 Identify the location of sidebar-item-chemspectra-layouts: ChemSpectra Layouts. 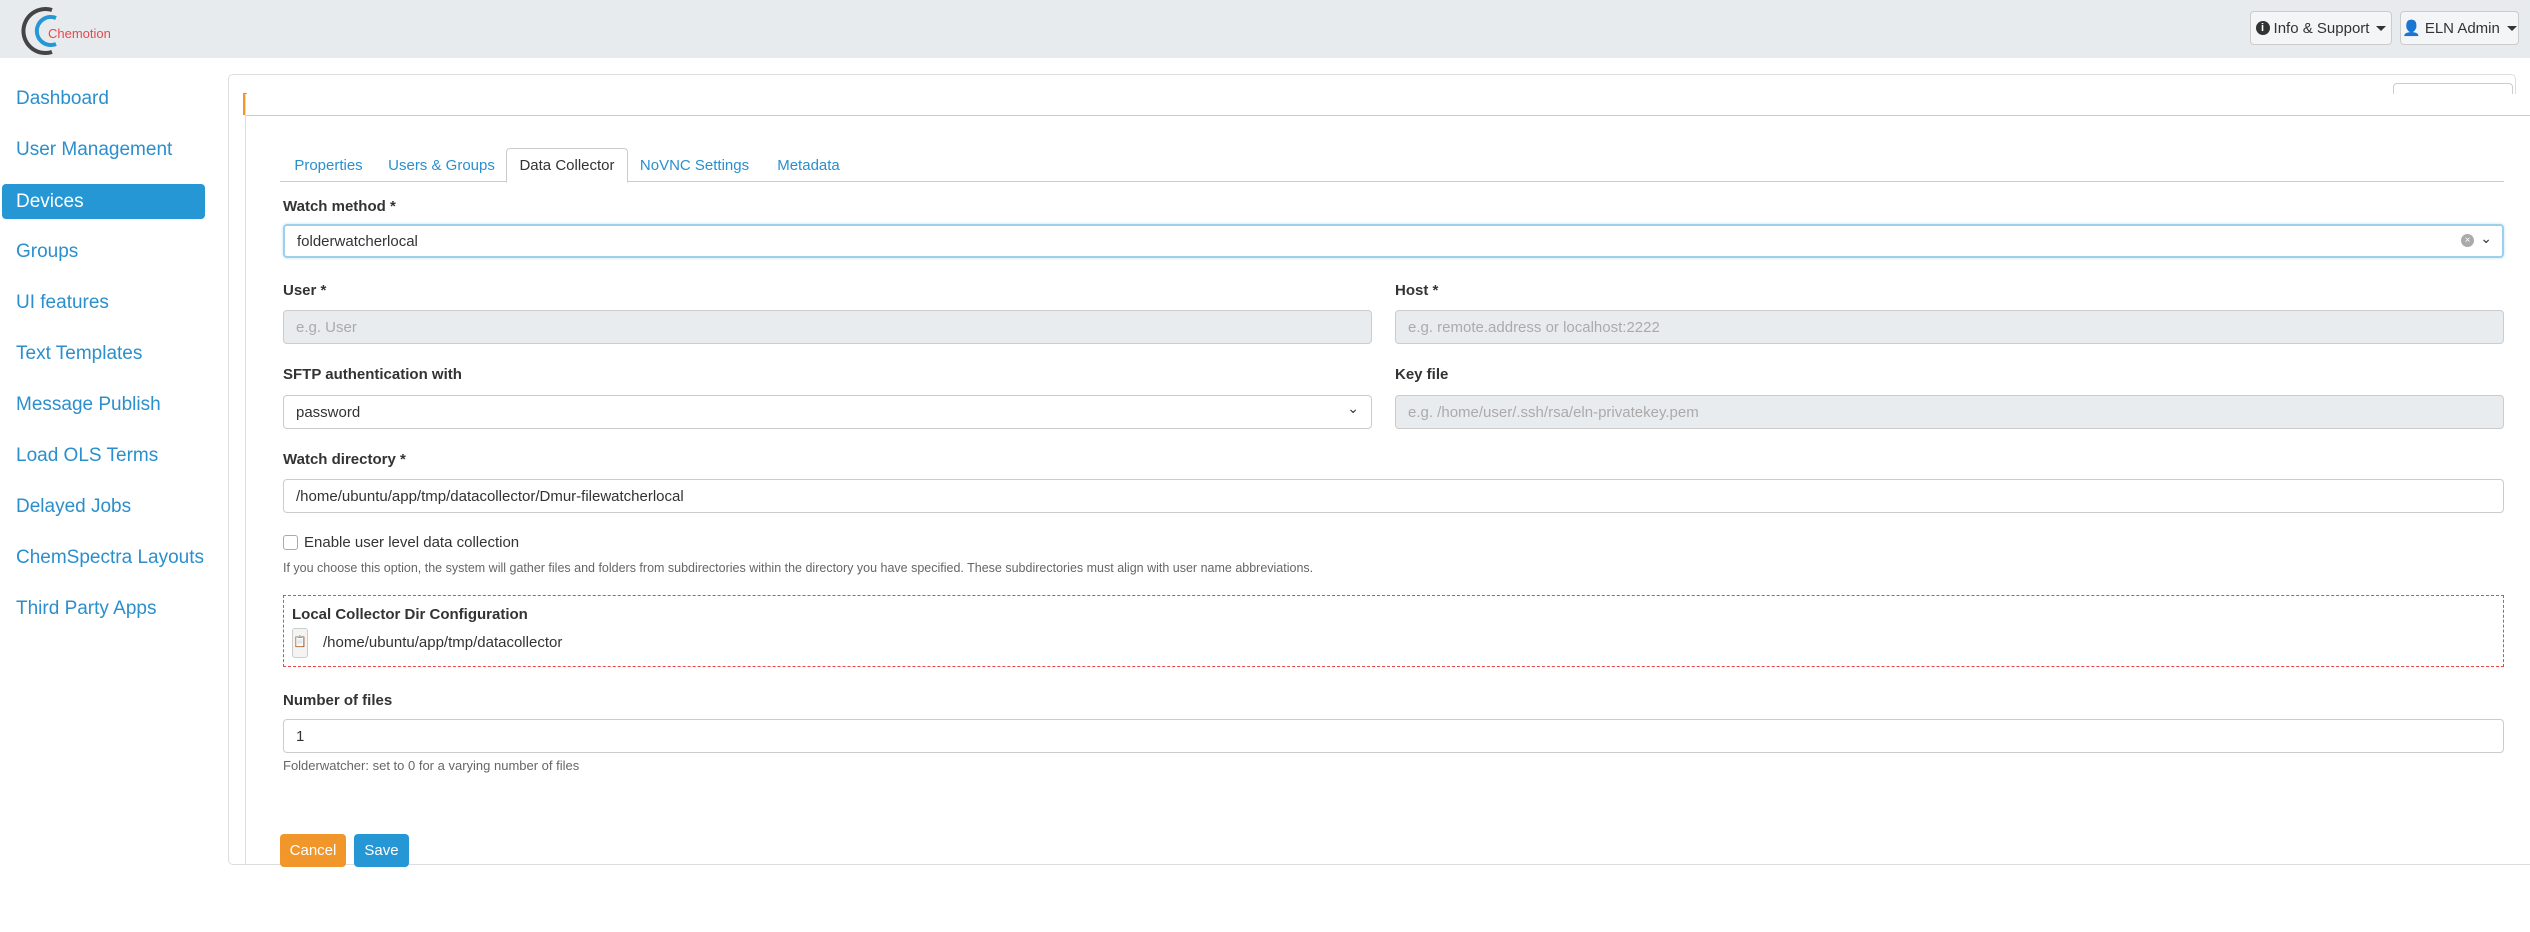
(110, 557).